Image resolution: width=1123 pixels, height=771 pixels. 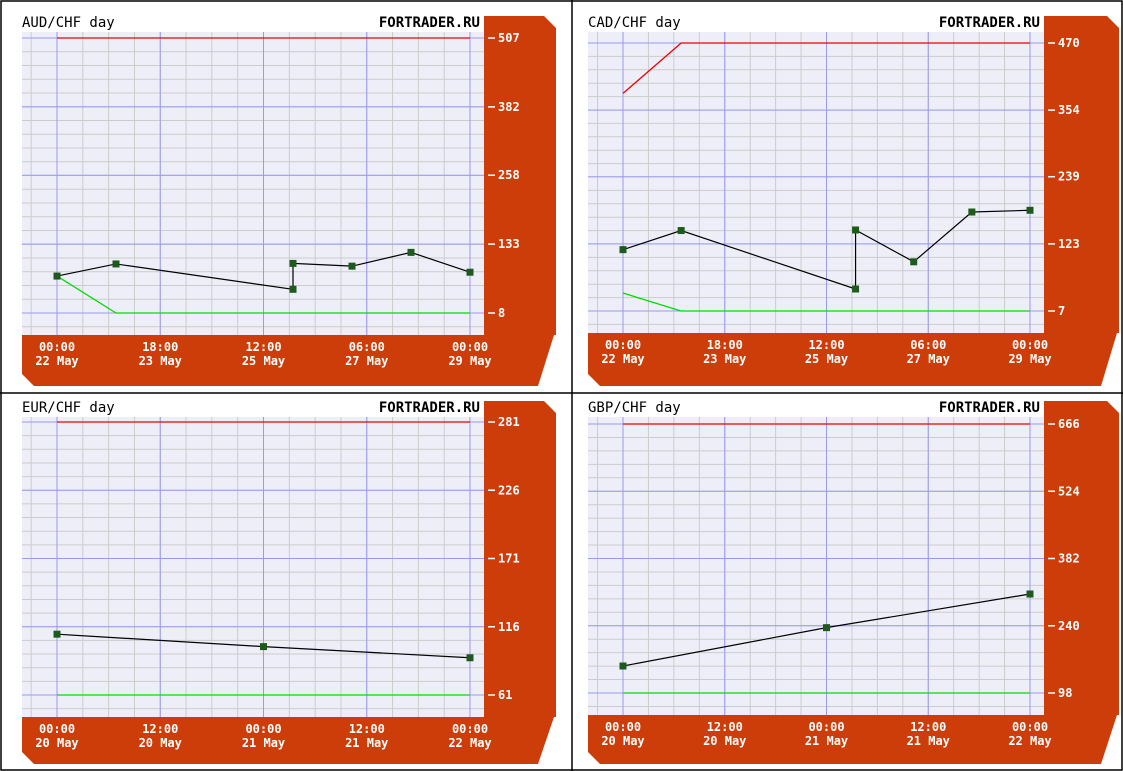 What do you see at coordinates (509, 38) in the screenshot?
I see `y-tick-label: 507` at bounding box center [509, 38].